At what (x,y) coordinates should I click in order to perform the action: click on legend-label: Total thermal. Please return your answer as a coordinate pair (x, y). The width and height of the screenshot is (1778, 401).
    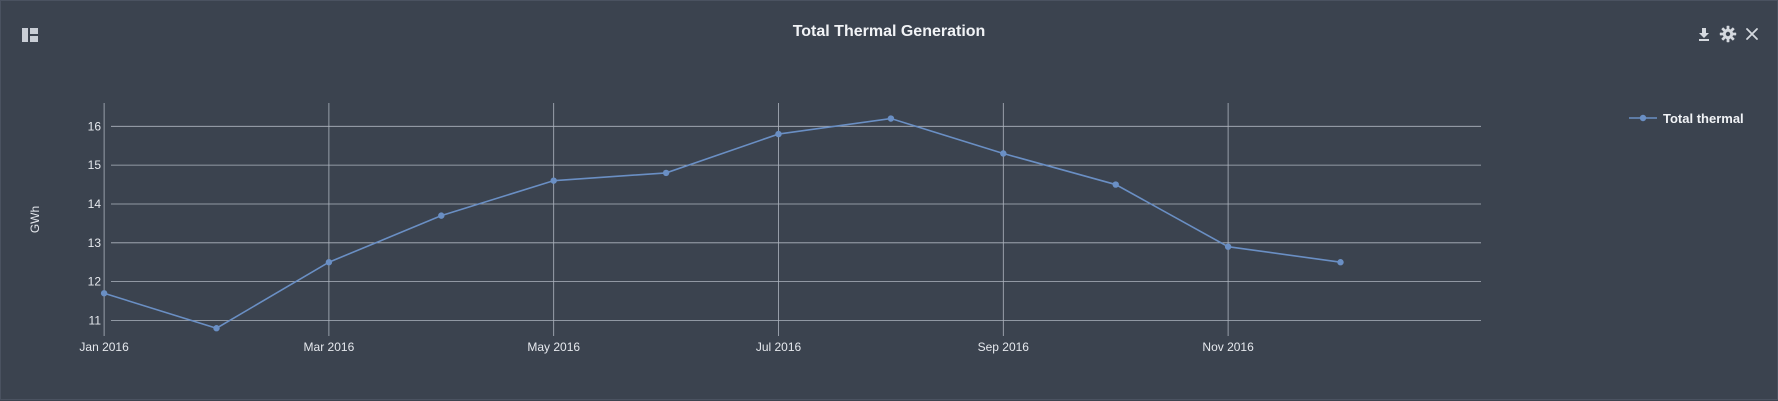
    Looking at the image, I should click on (1703, 118).